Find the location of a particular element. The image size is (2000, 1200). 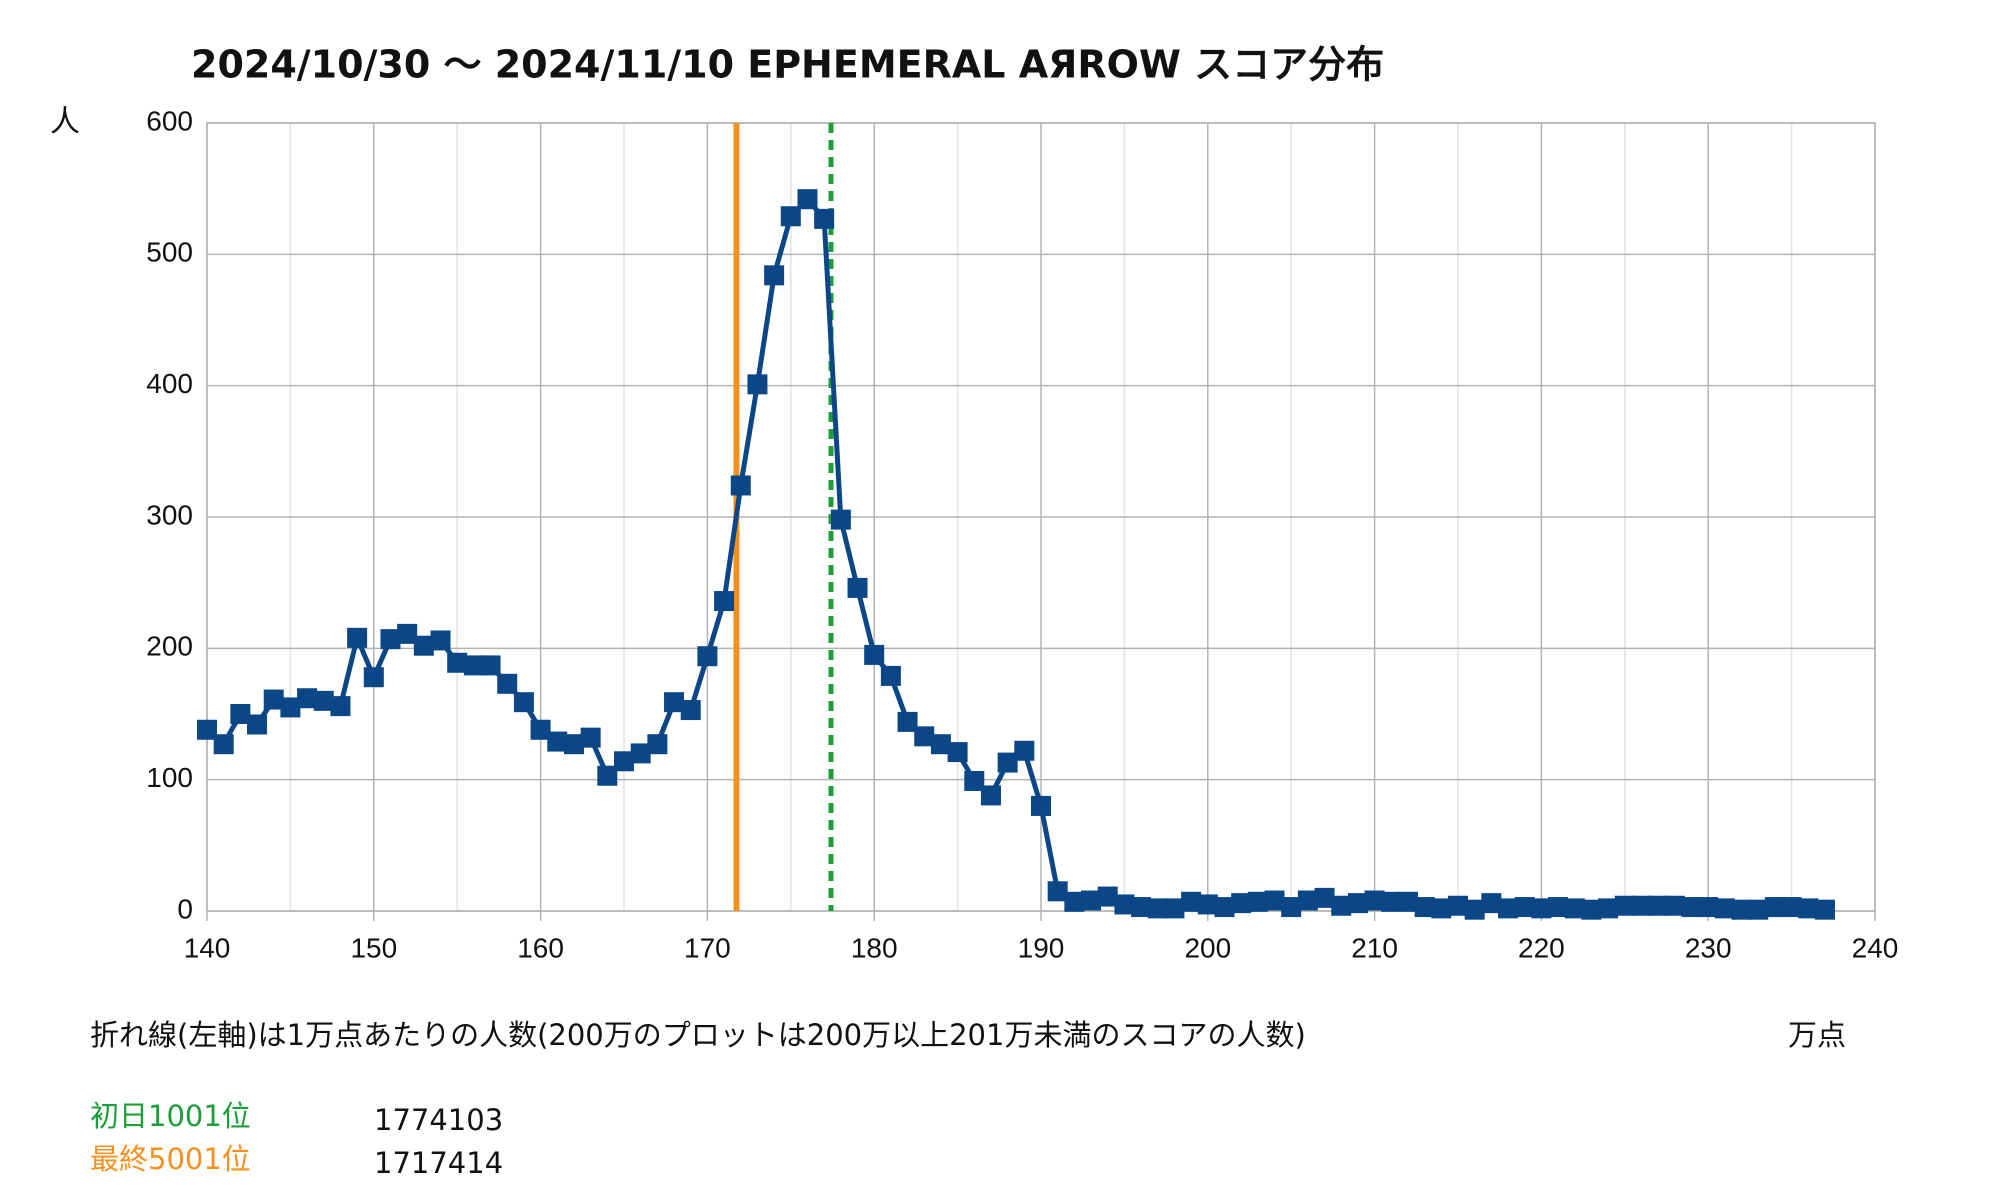

x-tick-label: 240 is located at coordinates (1875, 947).